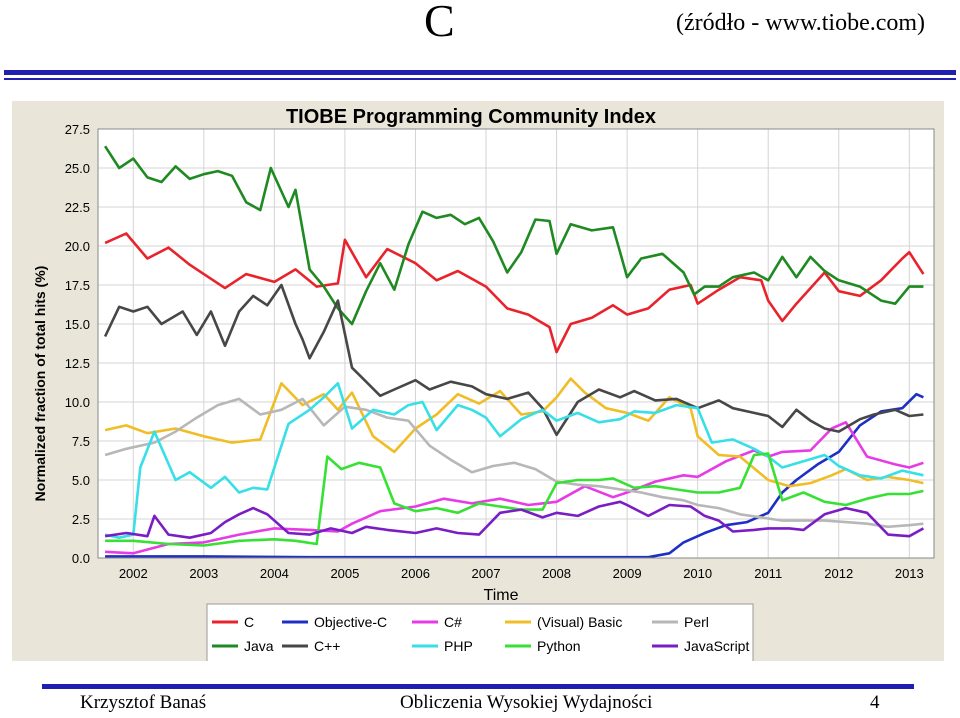 The height and width of the screenshot is (718, 960). Describe the element at coordinates (458, 646) in the screenshot. I see `legend-label: PHP` at that location.